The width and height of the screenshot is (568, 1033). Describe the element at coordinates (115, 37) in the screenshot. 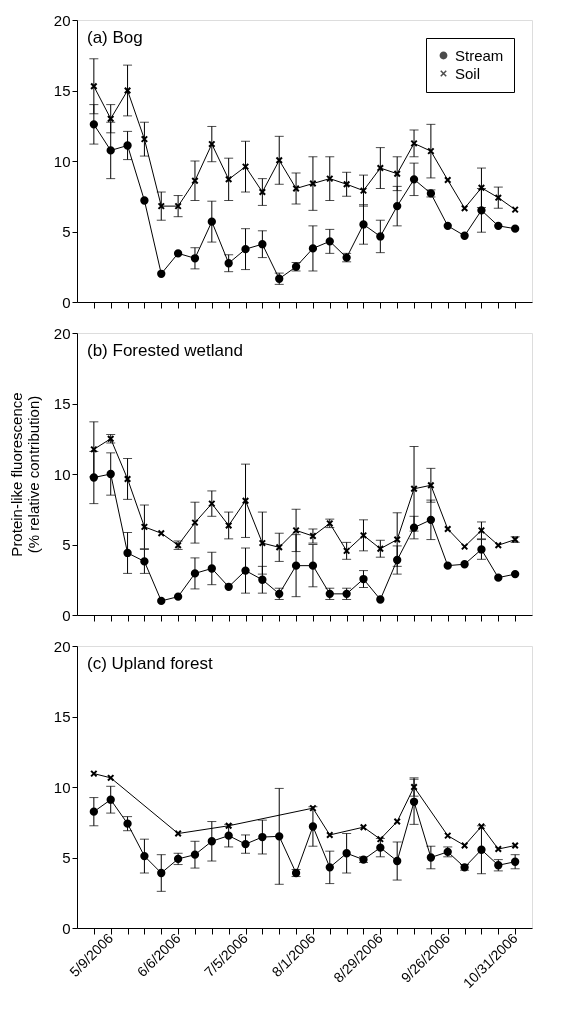

I see `chart-title: (a) Bog` at that location.